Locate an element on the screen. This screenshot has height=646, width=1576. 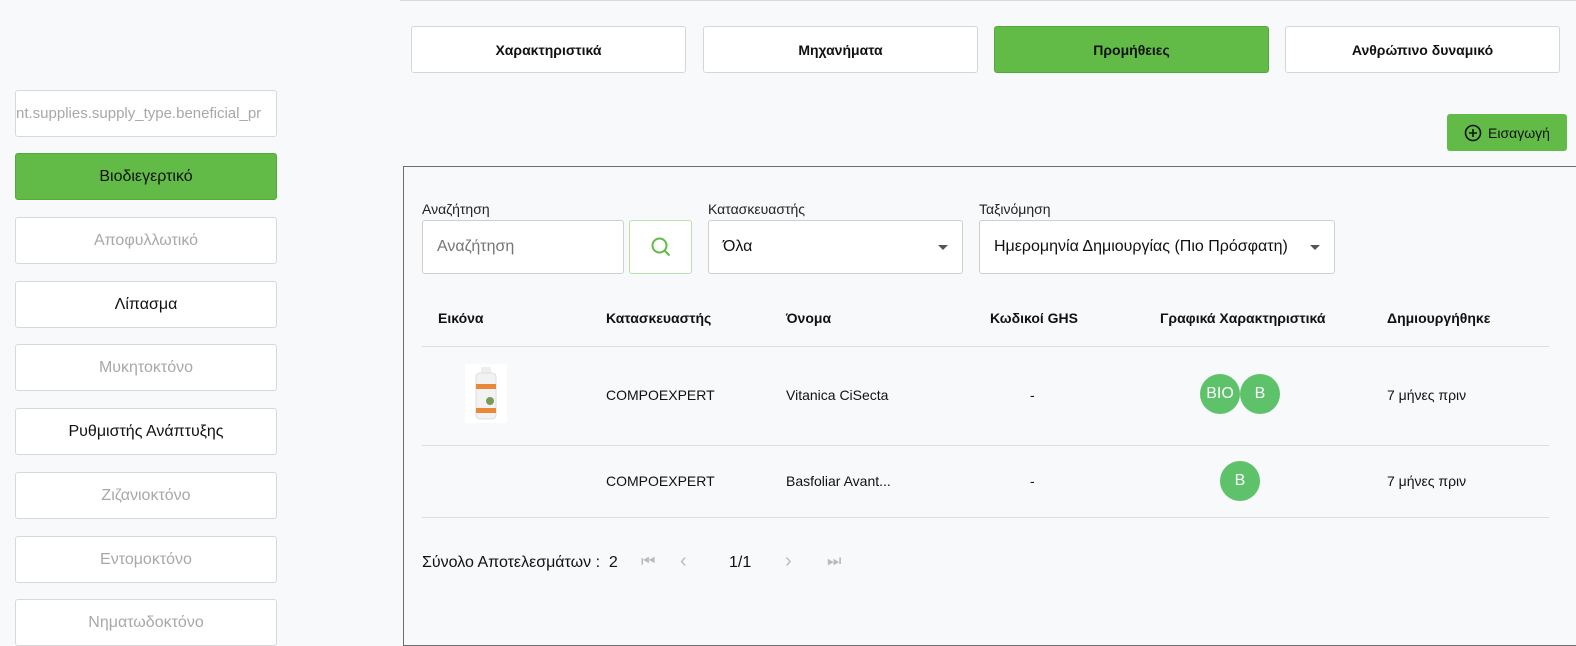
prev-page-icon: ‹ is located at coordinates (683, 561).